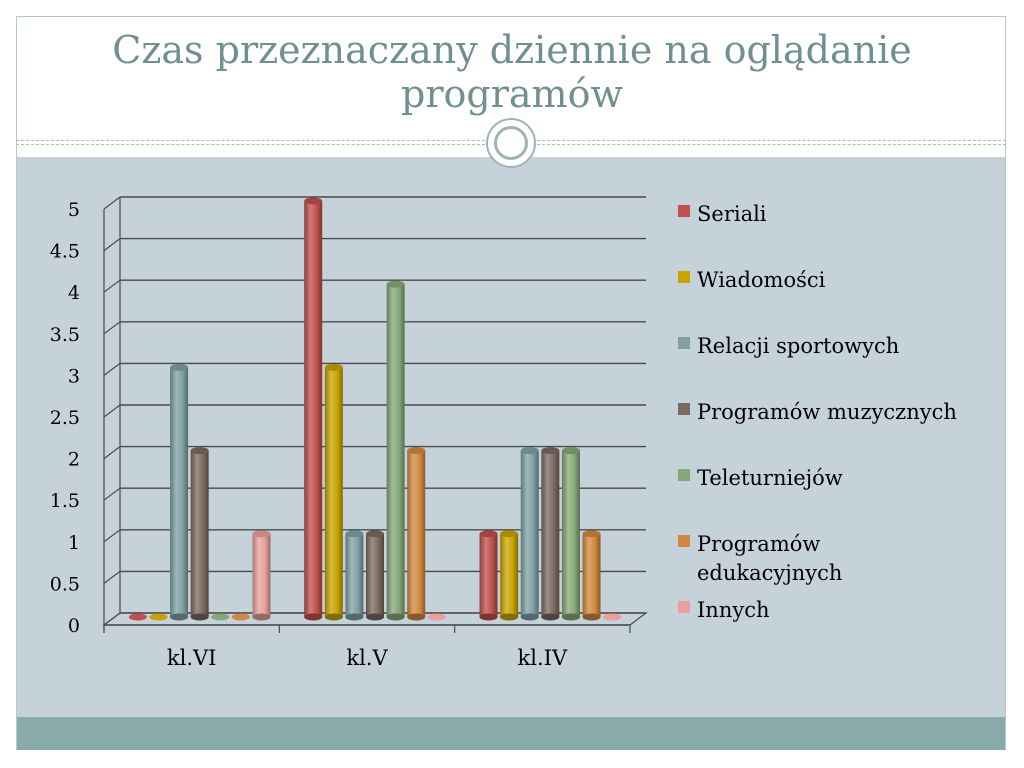  Describe the element at coordinates (74, 543) in the screenshot. I see `y-tick-label: 1` at that location.